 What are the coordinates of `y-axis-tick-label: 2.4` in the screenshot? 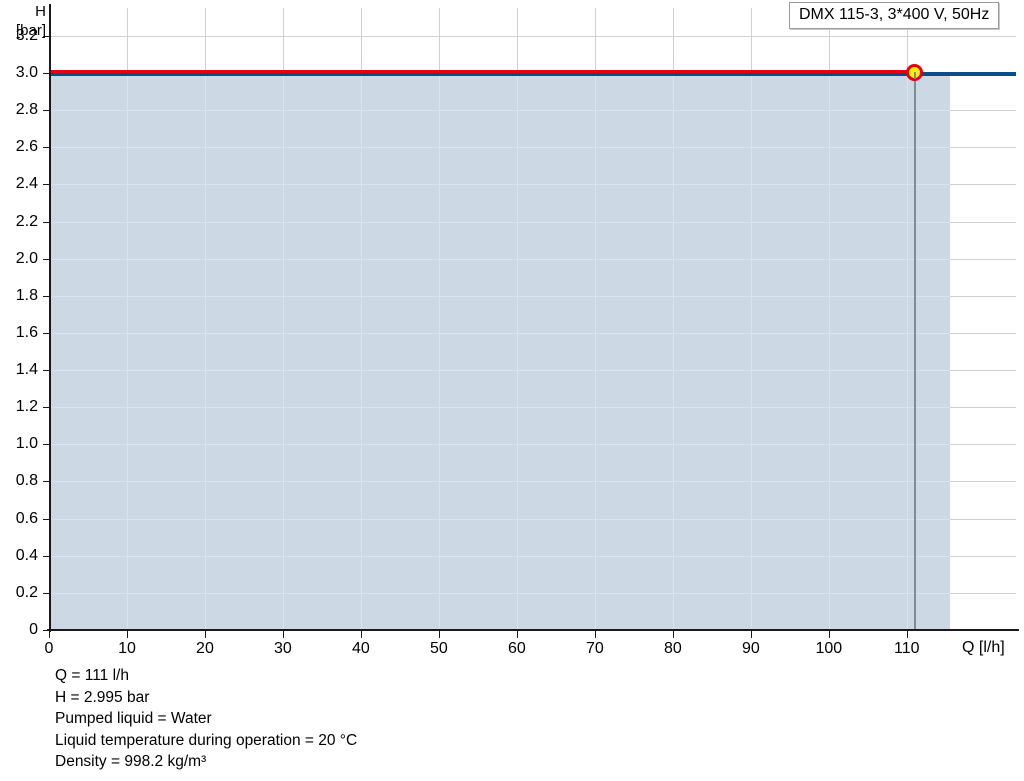 It's located at (26, 184).